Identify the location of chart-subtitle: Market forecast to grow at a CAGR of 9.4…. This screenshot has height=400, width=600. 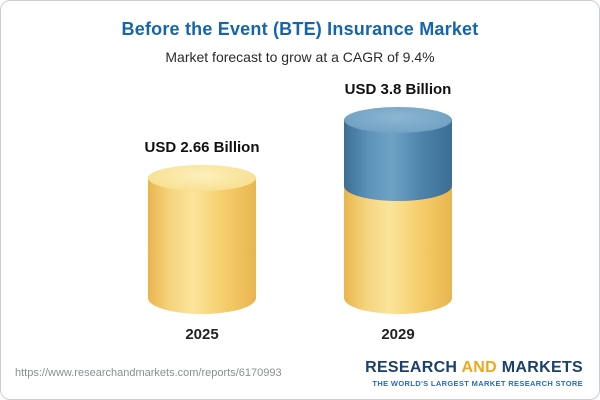
(300, 57).